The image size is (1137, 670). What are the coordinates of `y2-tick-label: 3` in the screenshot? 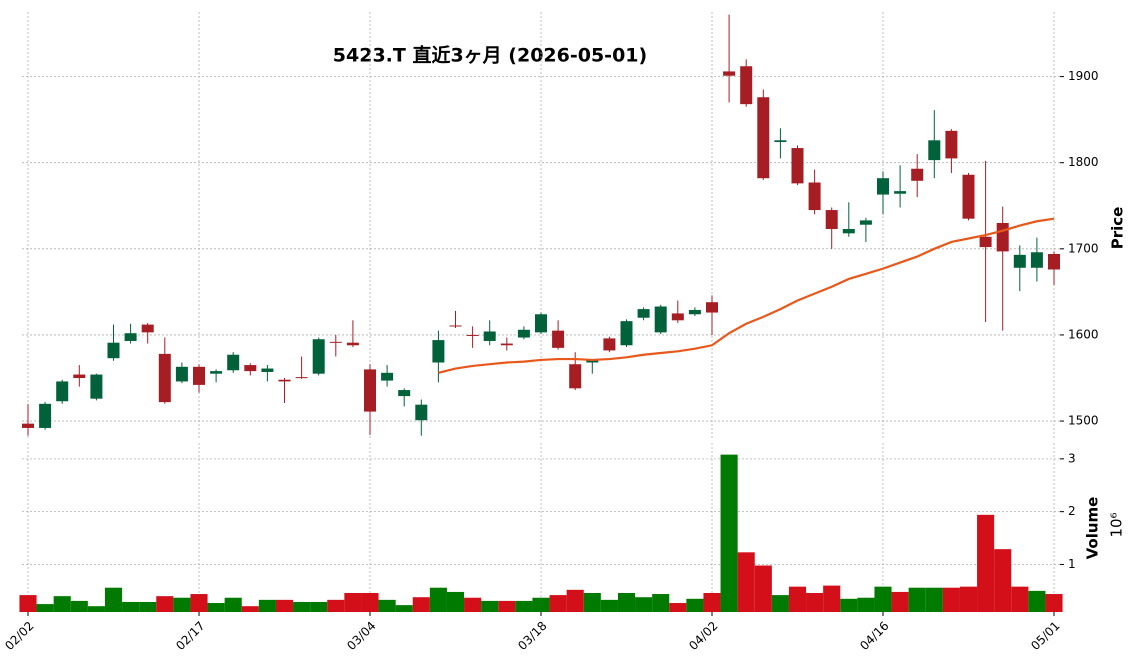 It's located at (1072, 458).